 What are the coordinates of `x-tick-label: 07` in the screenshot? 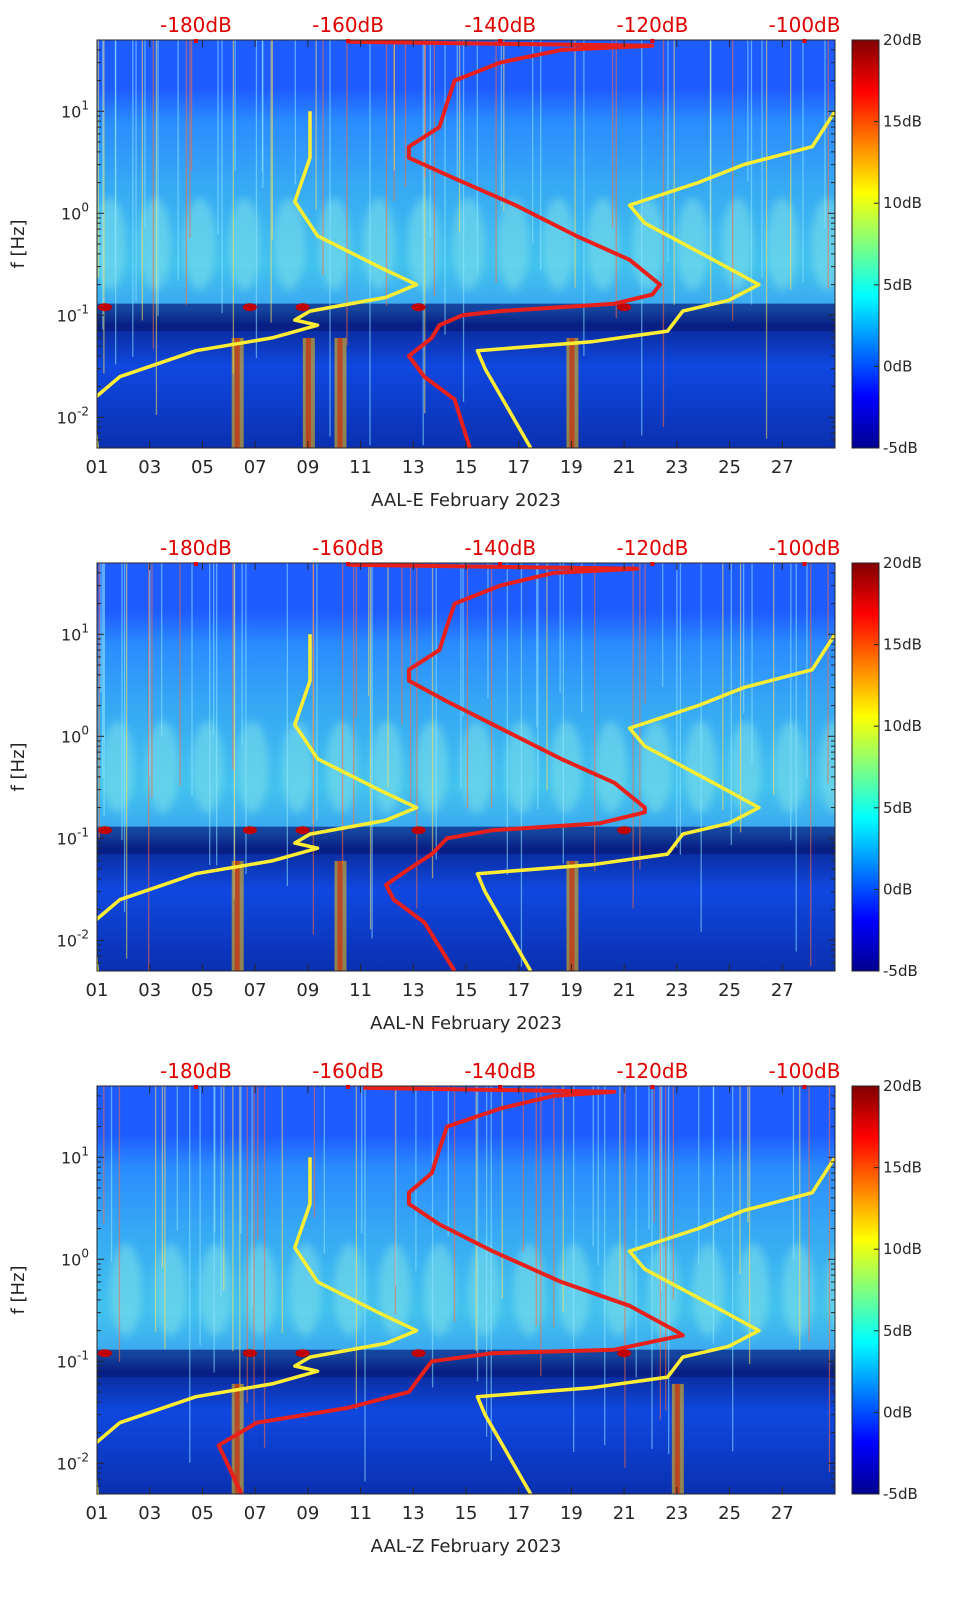 It's located at (255, 467).